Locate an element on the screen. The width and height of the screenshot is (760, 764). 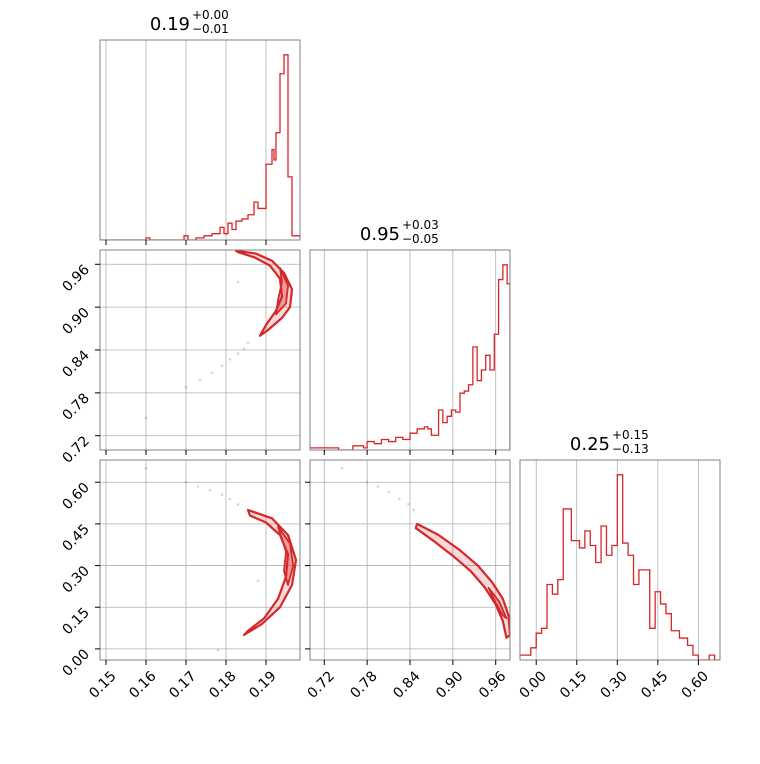
contour-2-1-contour-inner is located at coordinates (497, 603).